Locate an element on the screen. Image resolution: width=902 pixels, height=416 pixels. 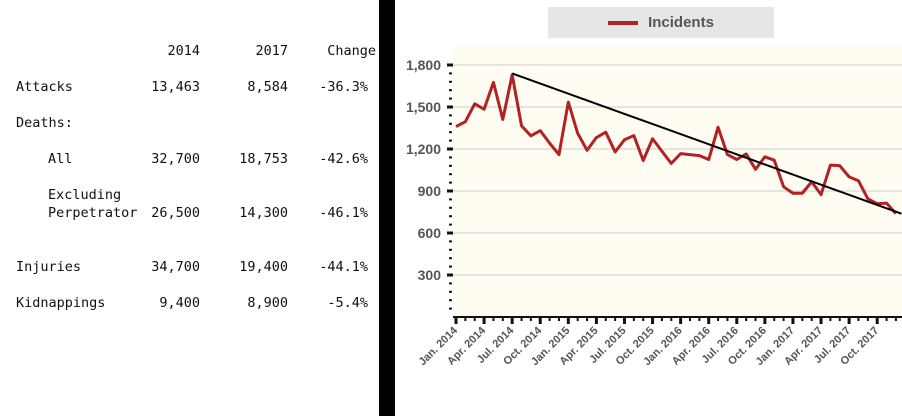
row-label-injuries: Injuries is located at coordinates (49, 267).